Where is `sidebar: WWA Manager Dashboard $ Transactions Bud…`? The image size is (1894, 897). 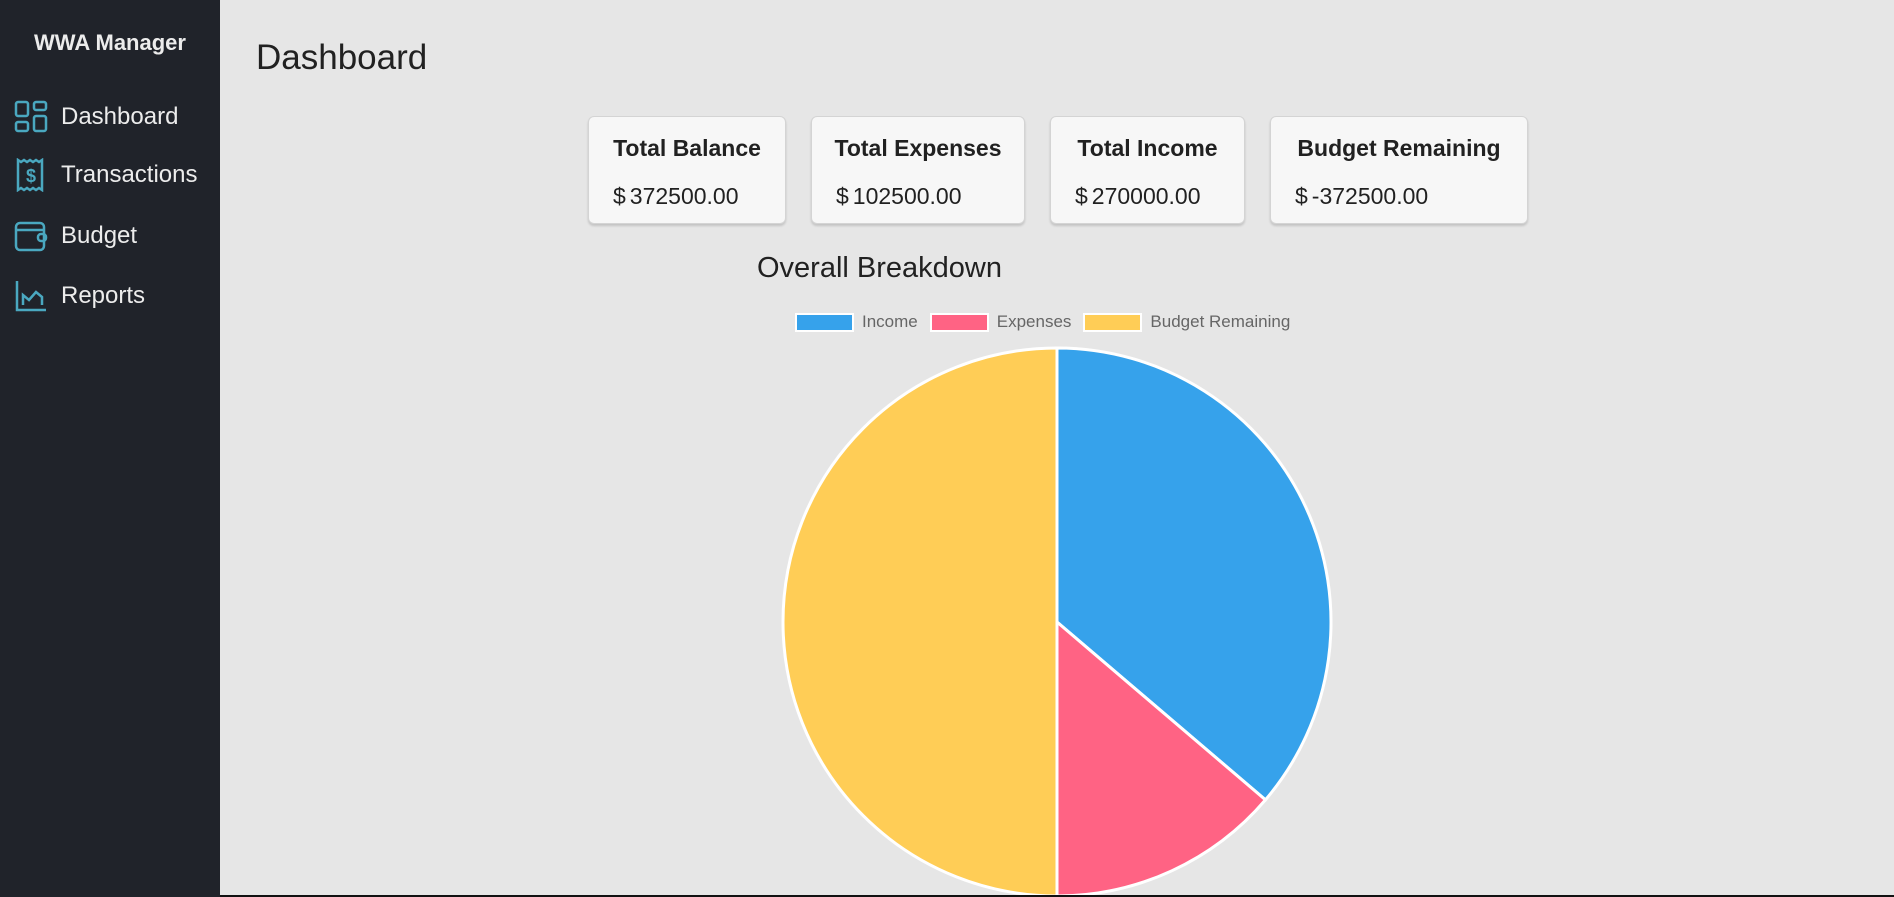 sidebar: WWA Manager Dashboard $ Transactions Bud… is located at coordinates (110, 448).